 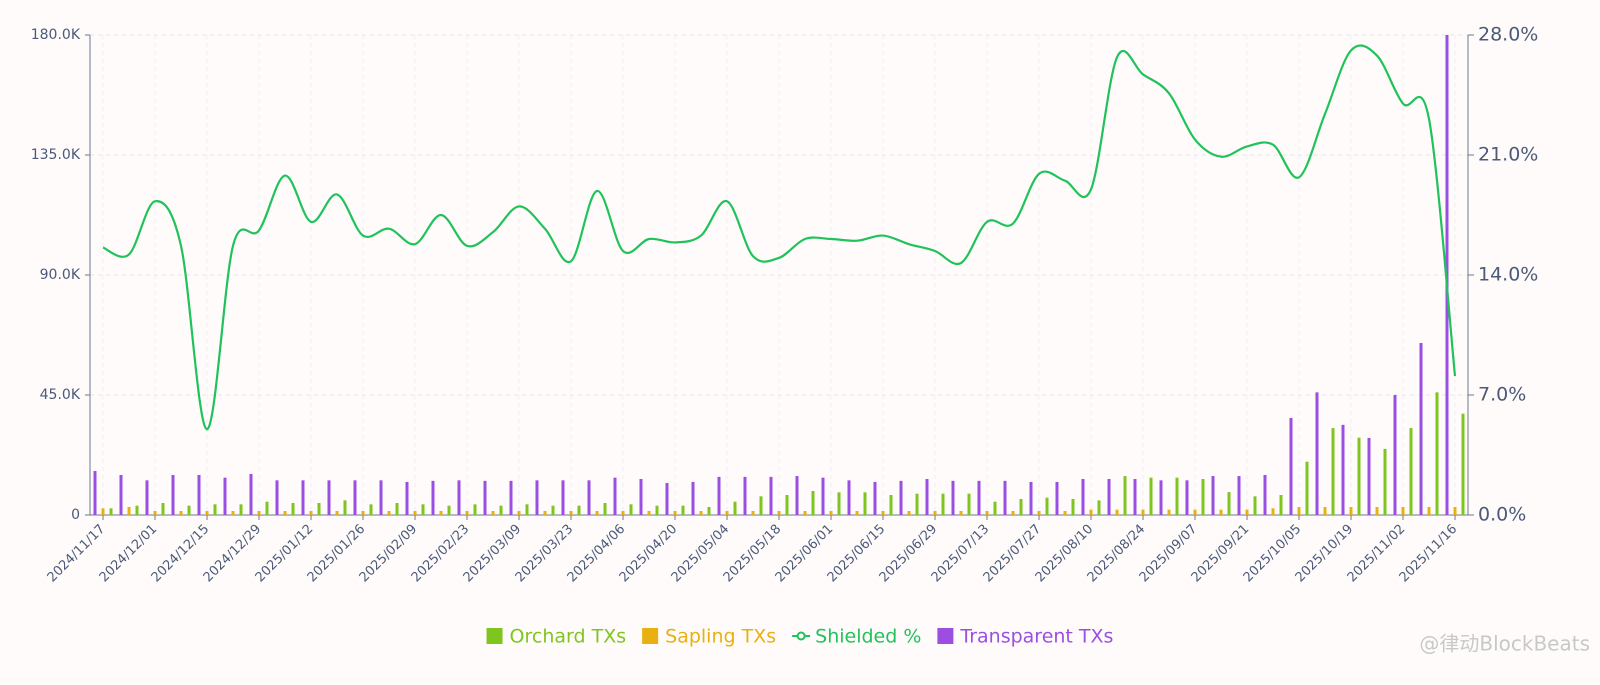 I want to click on y2-tick-label: 21.0%, so click(x=1508, y=155).